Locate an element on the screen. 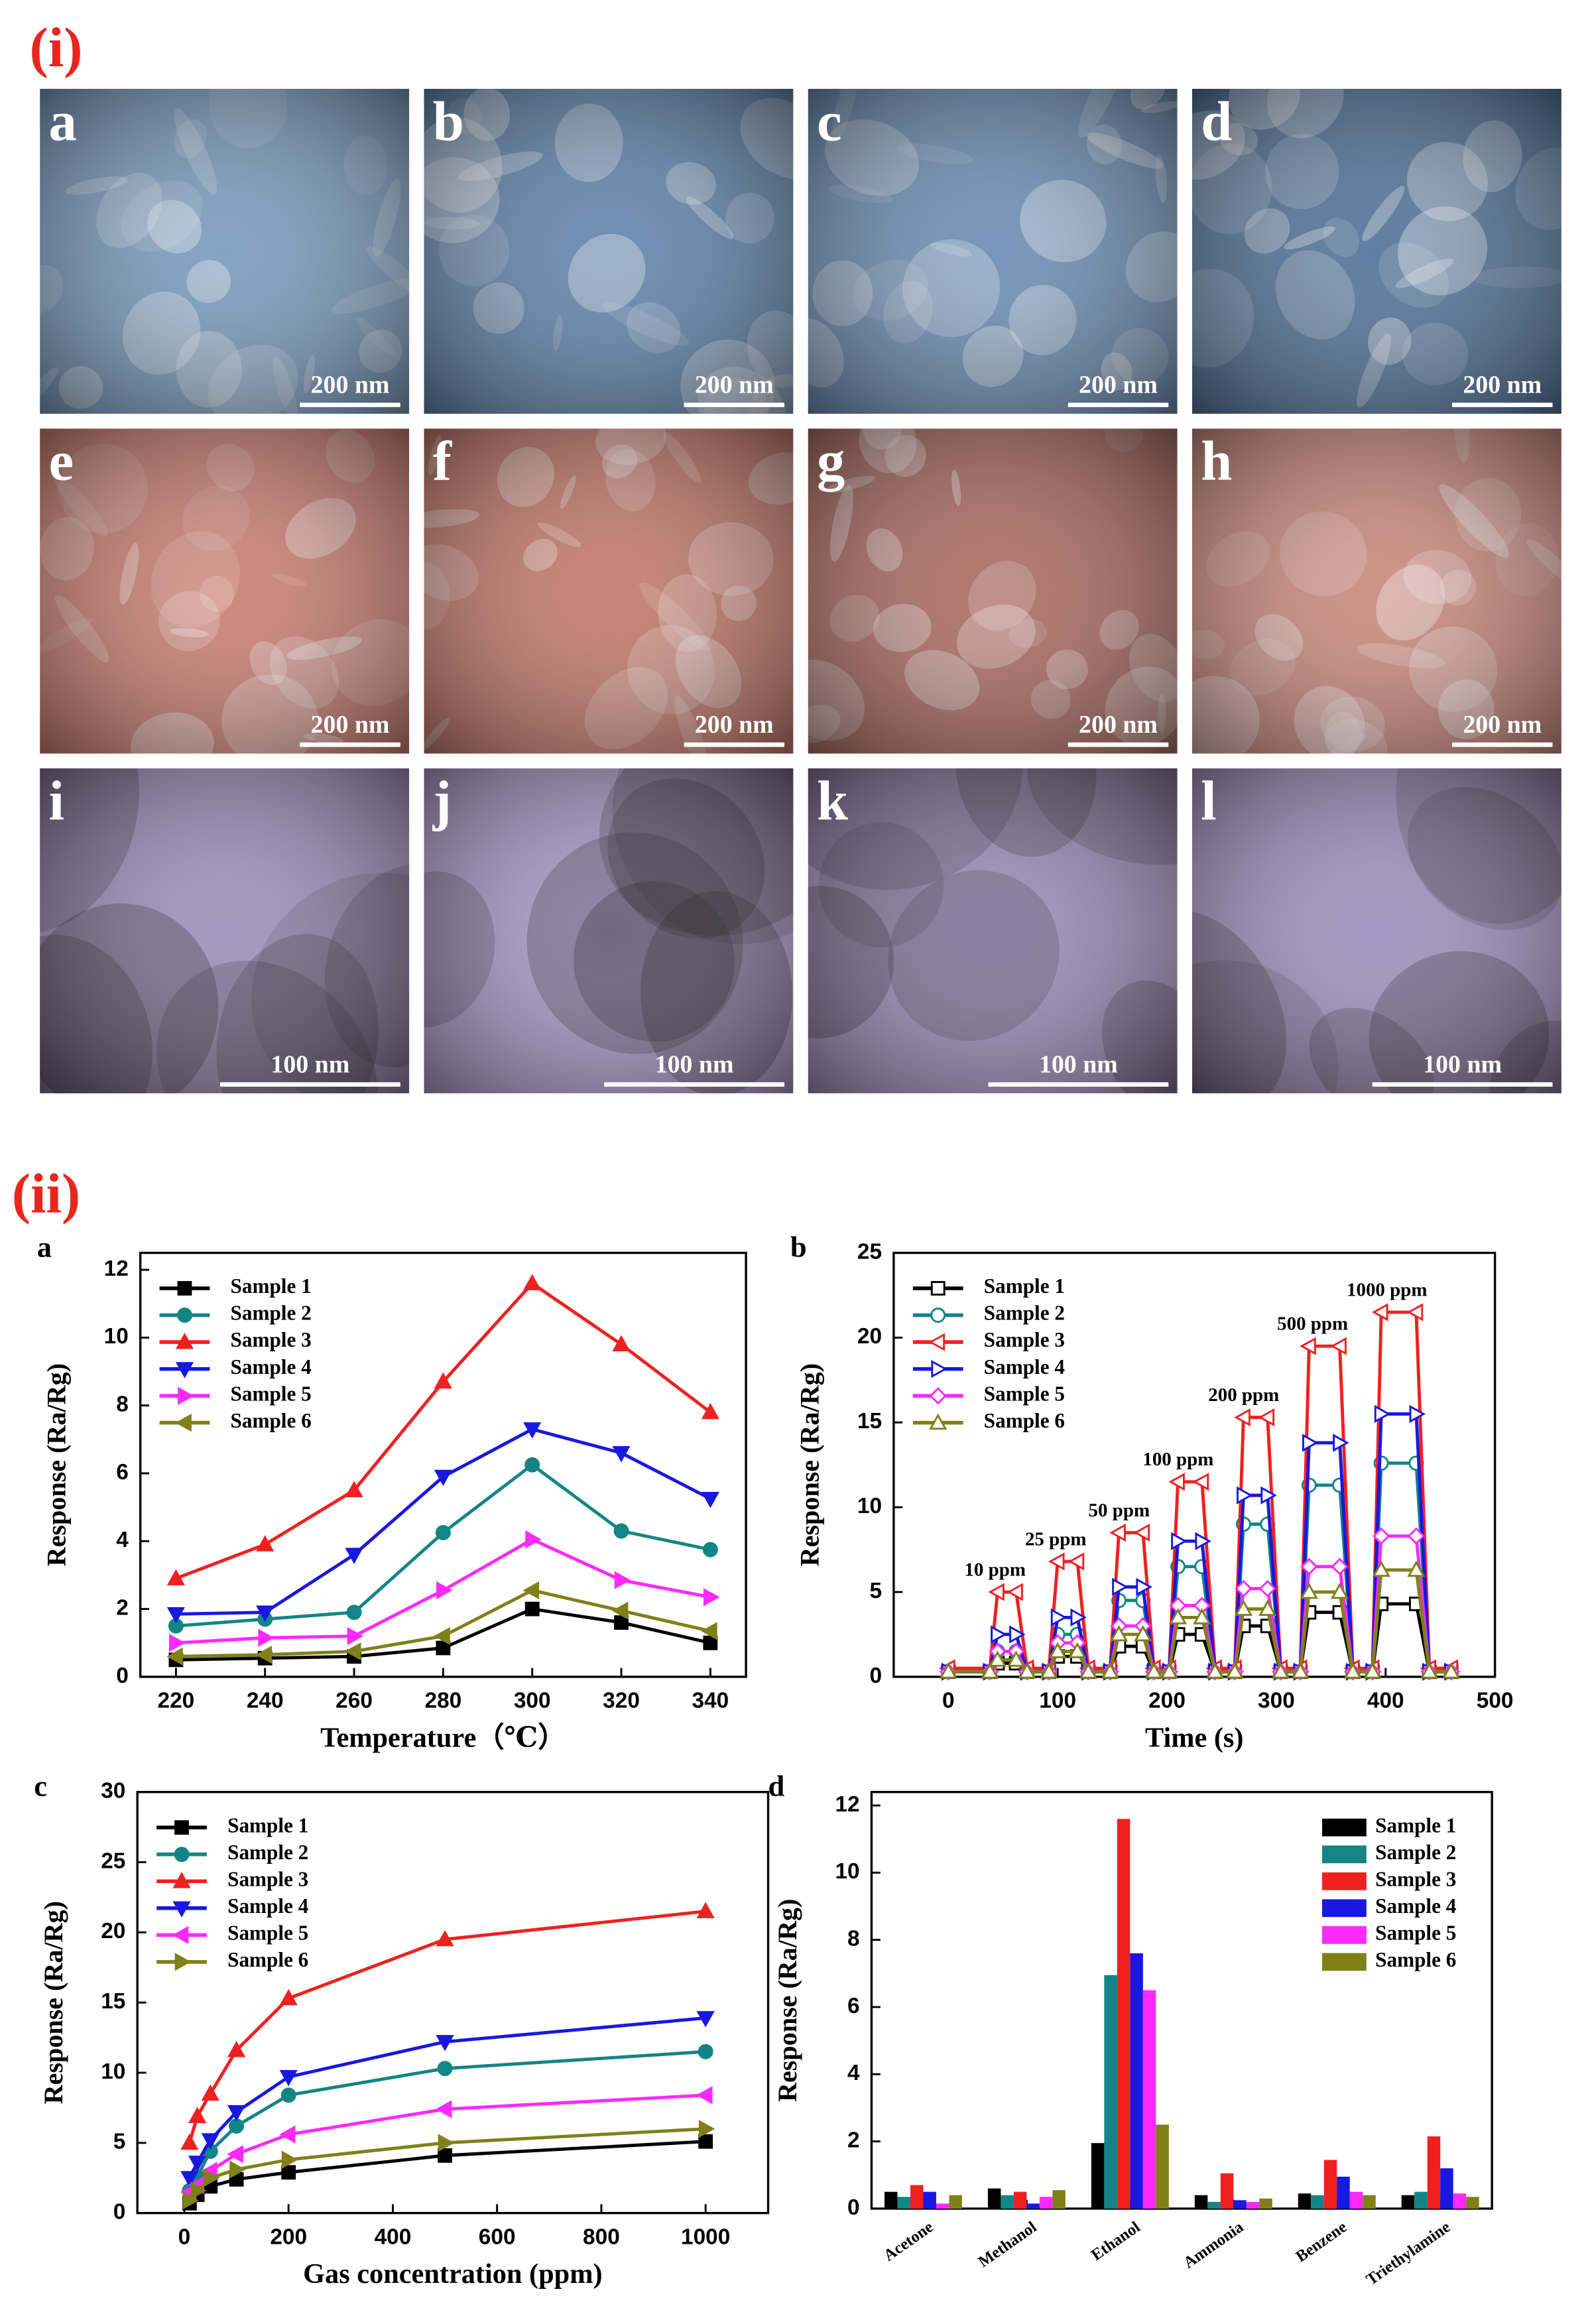 The width and height of the screenshot is (1588, 2324). legend-label: Sample 3 is located at coordinates (1415, 1878).